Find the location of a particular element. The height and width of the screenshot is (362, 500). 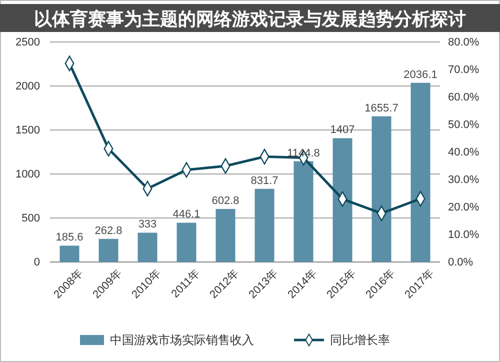

y2-tick-label: 0.0% is located at coordinates (461, 262).